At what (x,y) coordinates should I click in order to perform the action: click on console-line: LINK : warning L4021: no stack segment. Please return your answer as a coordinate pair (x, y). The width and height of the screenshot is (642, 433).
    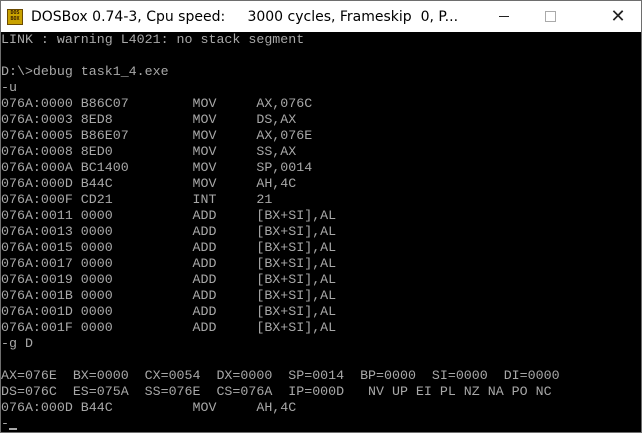
    Looking at the image, I should click on (153, 39).